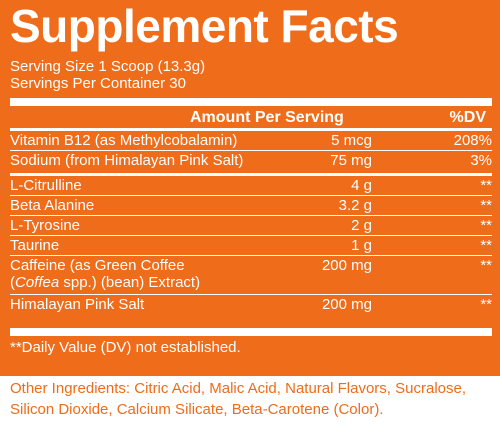 This screenshot has width=500, height=436. Describe the element at coordinates (361, 245) in the screenshot. I see `ingredient-amount: 1 g` at that location.